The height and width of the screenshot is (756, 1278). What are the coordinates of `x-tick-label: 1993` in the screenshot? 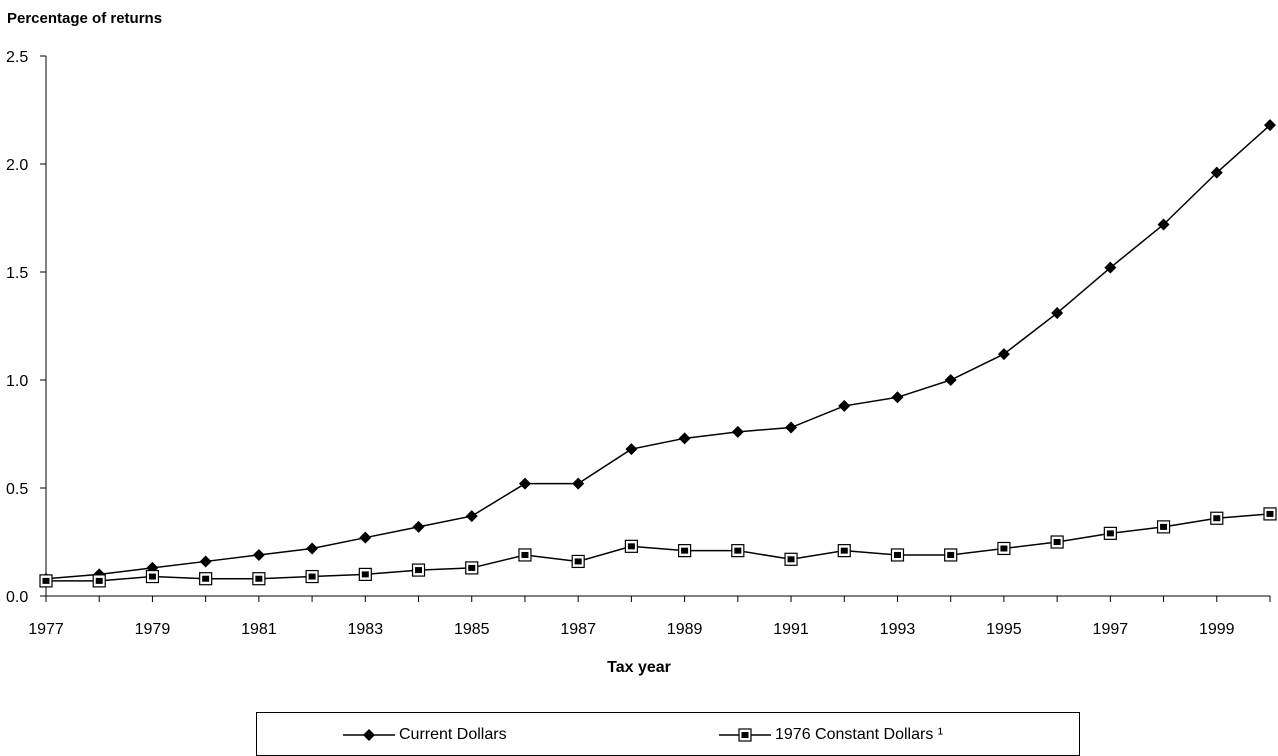 It's located at (898, 629).